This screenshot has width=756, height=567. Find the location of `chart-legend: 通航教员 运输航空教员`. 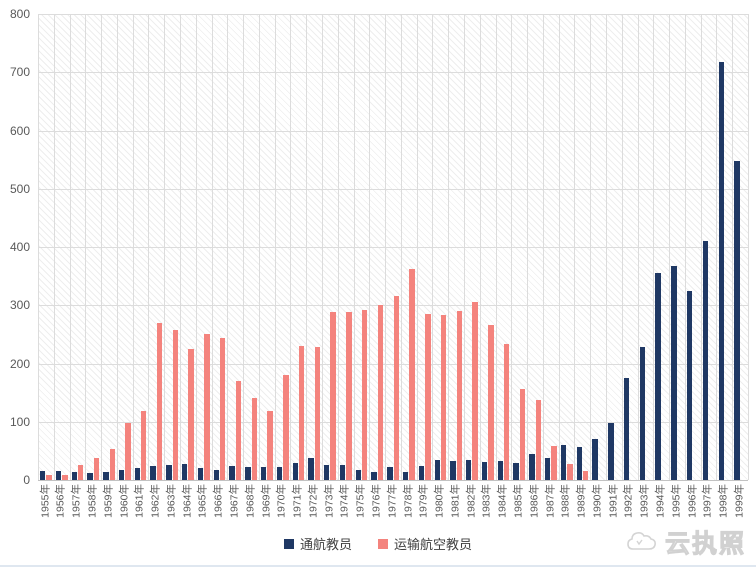

chart-legend: 通航教员 运输航空教员 is located at coordinates (378, 543).